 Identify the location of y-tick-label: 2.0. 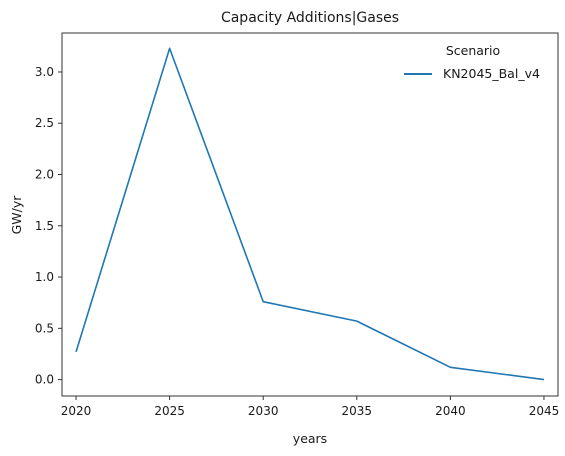
(44, 175).